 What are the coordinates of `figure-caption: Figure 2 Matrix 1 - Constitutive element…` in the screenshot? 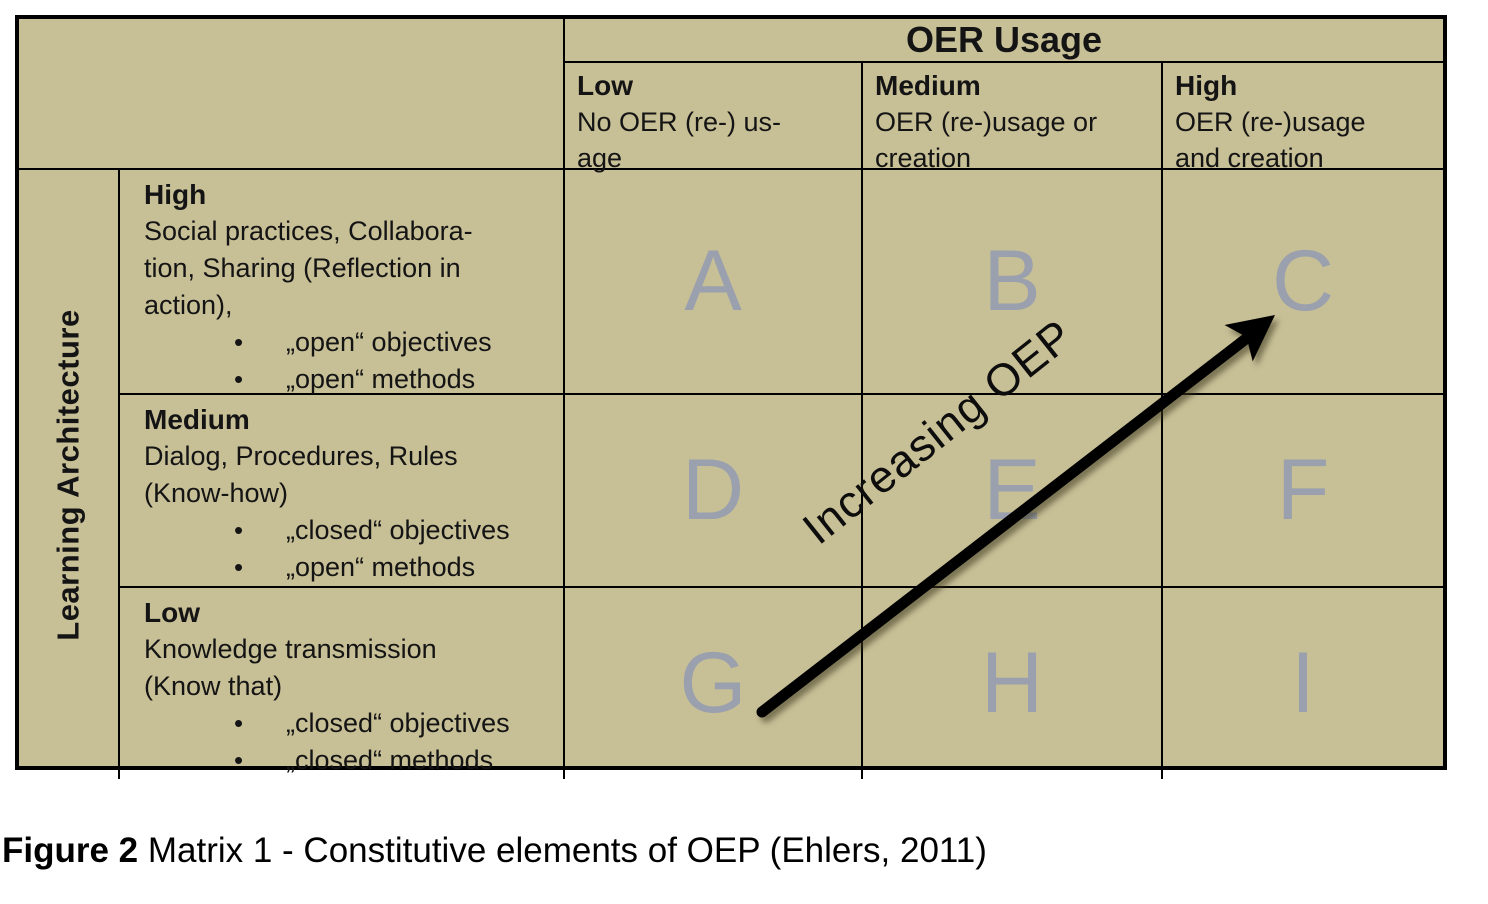 It's located at (494, 851).